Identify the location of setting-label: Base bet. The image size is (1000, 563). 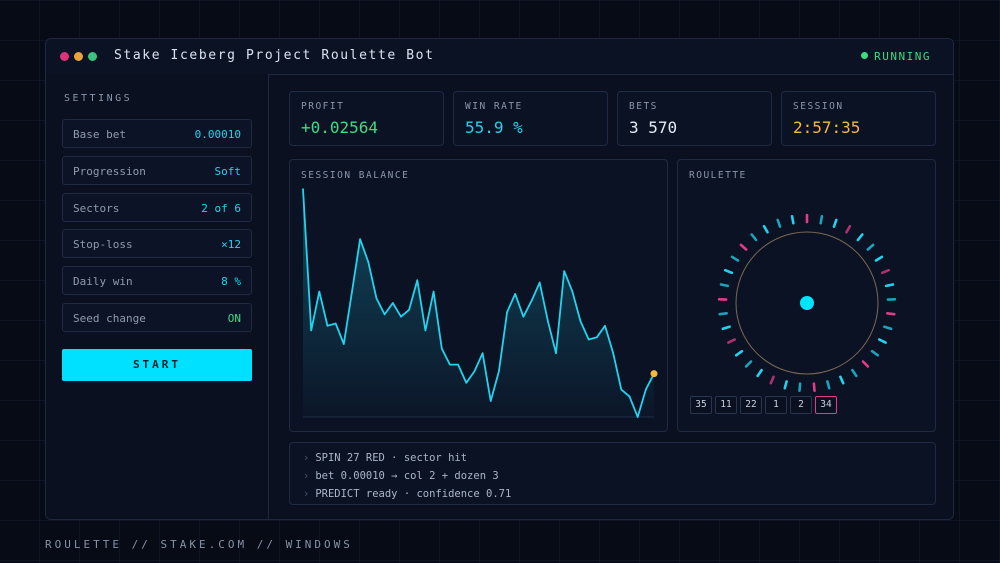
(99, 134).